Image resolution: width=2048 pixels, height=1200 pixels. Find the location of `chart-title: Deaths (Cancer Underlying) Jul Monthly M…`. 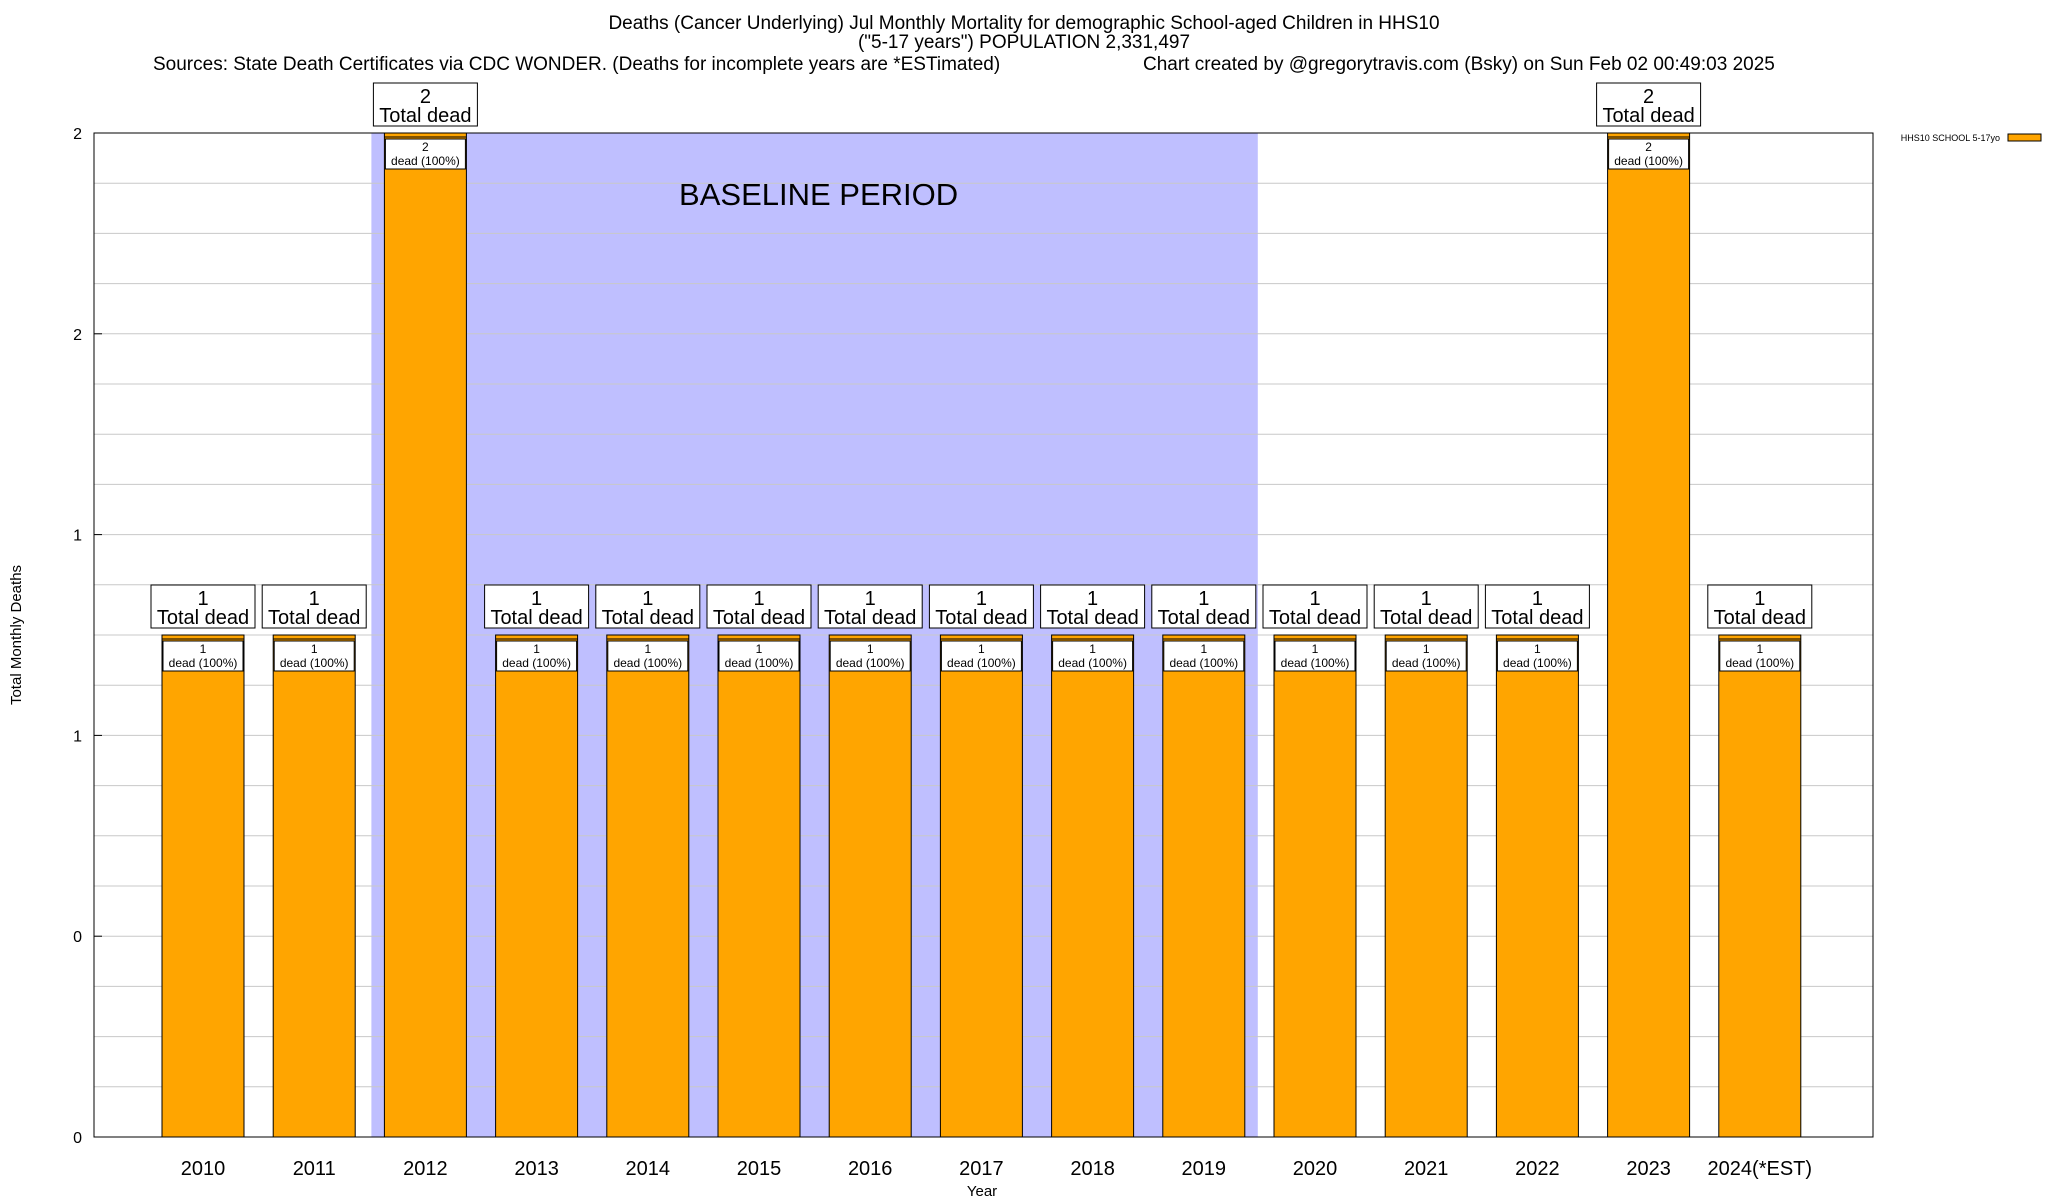

chart-title: Deaths (Cancer Underlying) Jul Monthly M… is located at coordinates (1024, 23).